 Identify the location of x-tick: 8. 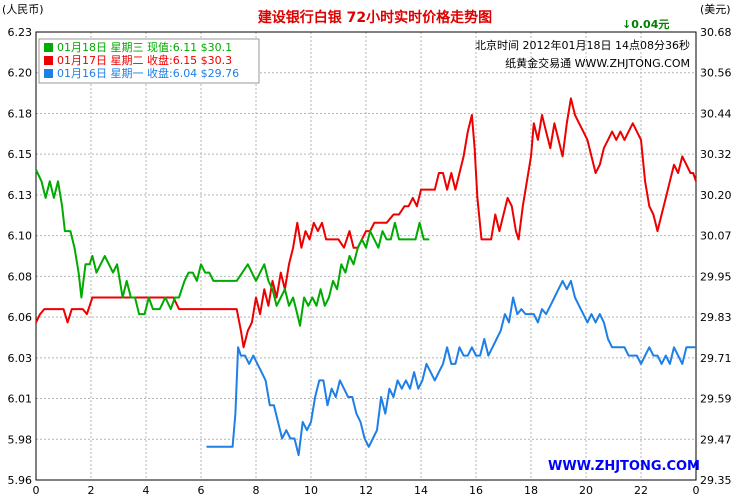
(256, 490).